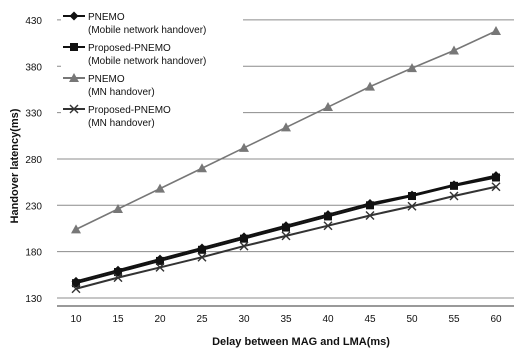 Image resolution: width=526 pixels, height=354 pixels. I want to click on x-tick-label: 50, so click(412, 319).